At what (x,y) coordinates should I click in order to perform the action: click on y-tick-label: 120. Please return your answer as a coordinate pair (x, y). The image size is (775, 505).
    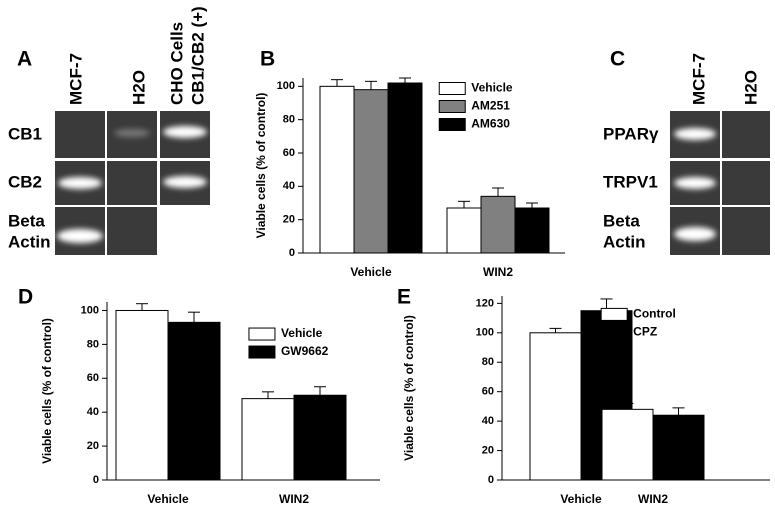
    Looking at the image, I should click on (485, 303).